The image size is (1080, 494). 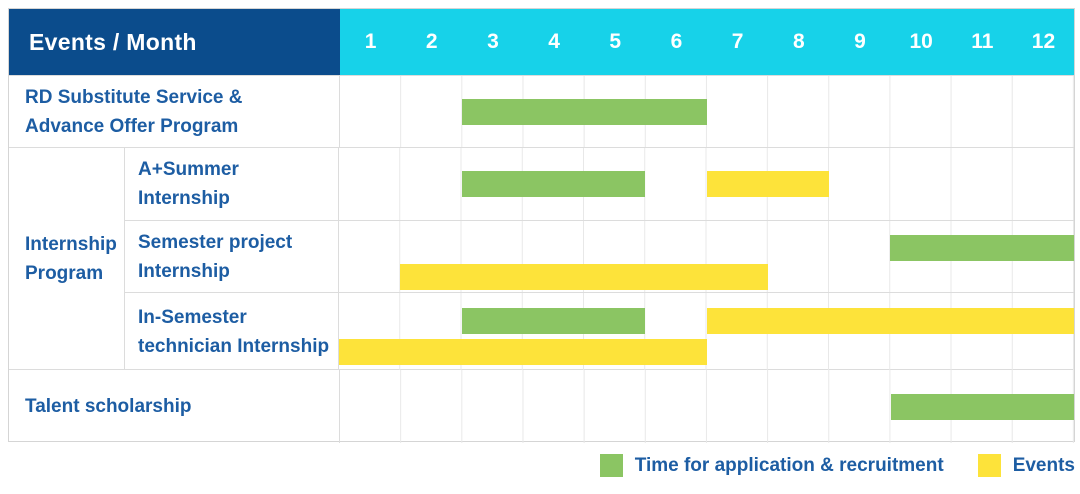 What do you see at coordinates (232, 256) in the screenshot?
I see `row-label-semester-project-internship: Semester project Internship` at bounding box center [232, 256].